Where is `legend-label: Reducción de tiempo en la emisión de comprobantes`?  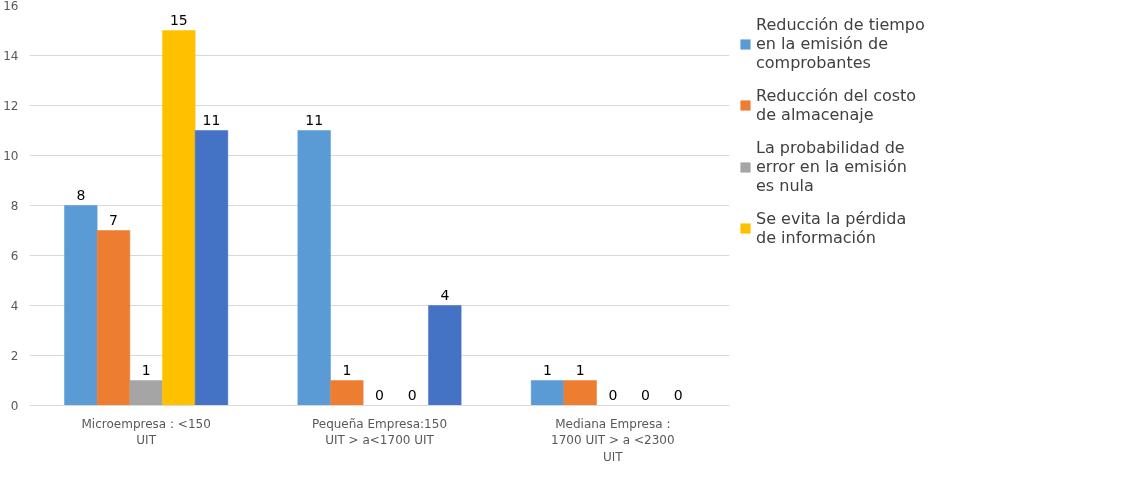 legend-label: Reducción de tiempo en la emisión de comprobantes is located at coordinates (840, 43).